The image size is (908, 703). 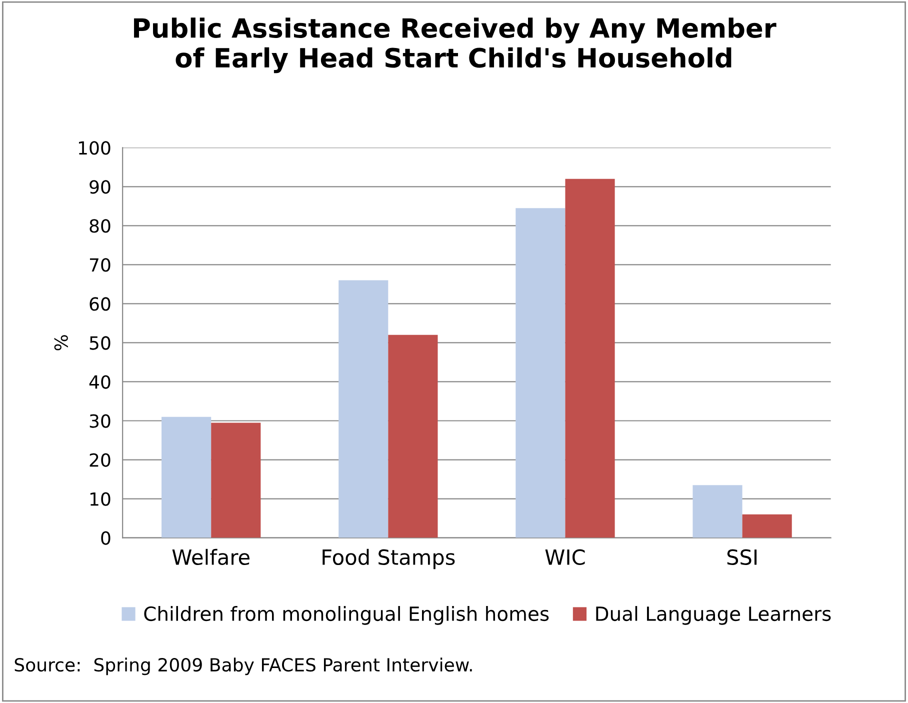 I want to click on y-tick-label: 90, so click(x=100, y=187).